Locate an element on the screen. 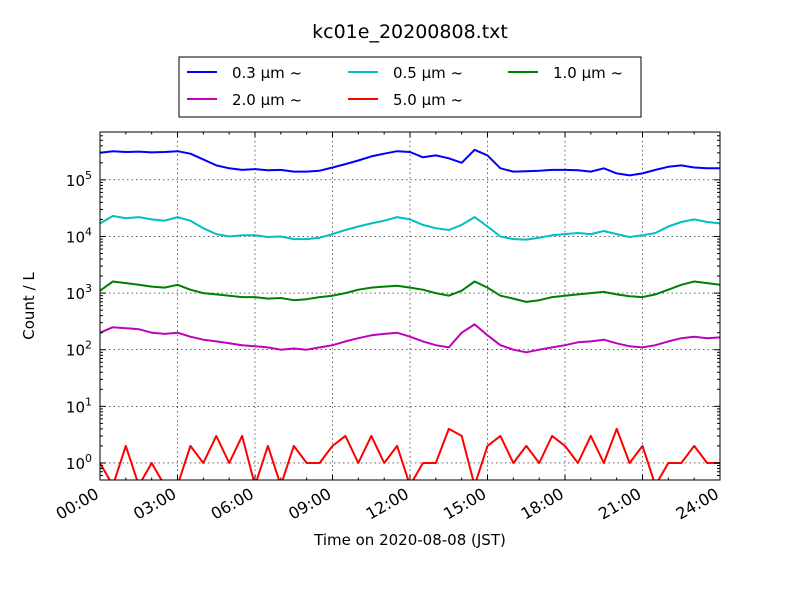 The height and width of the screenshot is (600, 800). legend-label-4: 5.0 μm ~ is located at coordinates (428, 100).